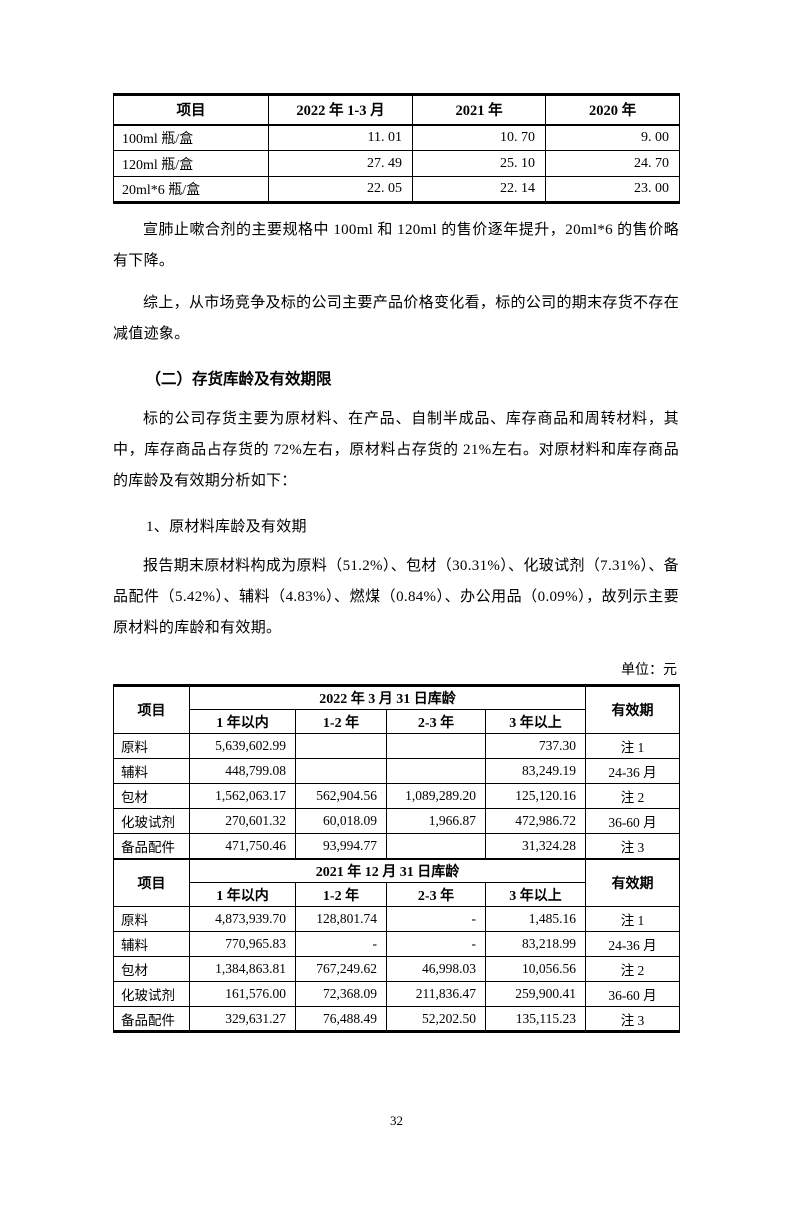 This screenshot has height=1215, width=793. Describe the element at coordinates (632, 771) in the screenshot. I see `aging-validity-cell: 24-36 月` at that location.